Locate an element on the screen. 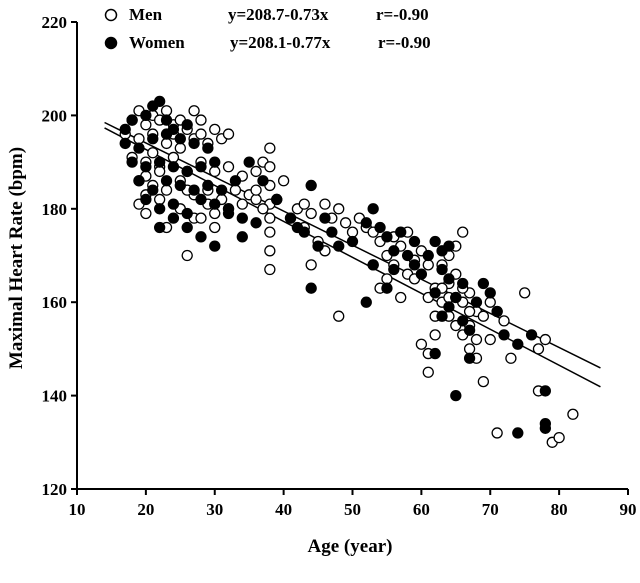 This screenshot has height=583, width=640. legend-women-equation: y=208.1-0.77x is located at coordinates (280, 42).